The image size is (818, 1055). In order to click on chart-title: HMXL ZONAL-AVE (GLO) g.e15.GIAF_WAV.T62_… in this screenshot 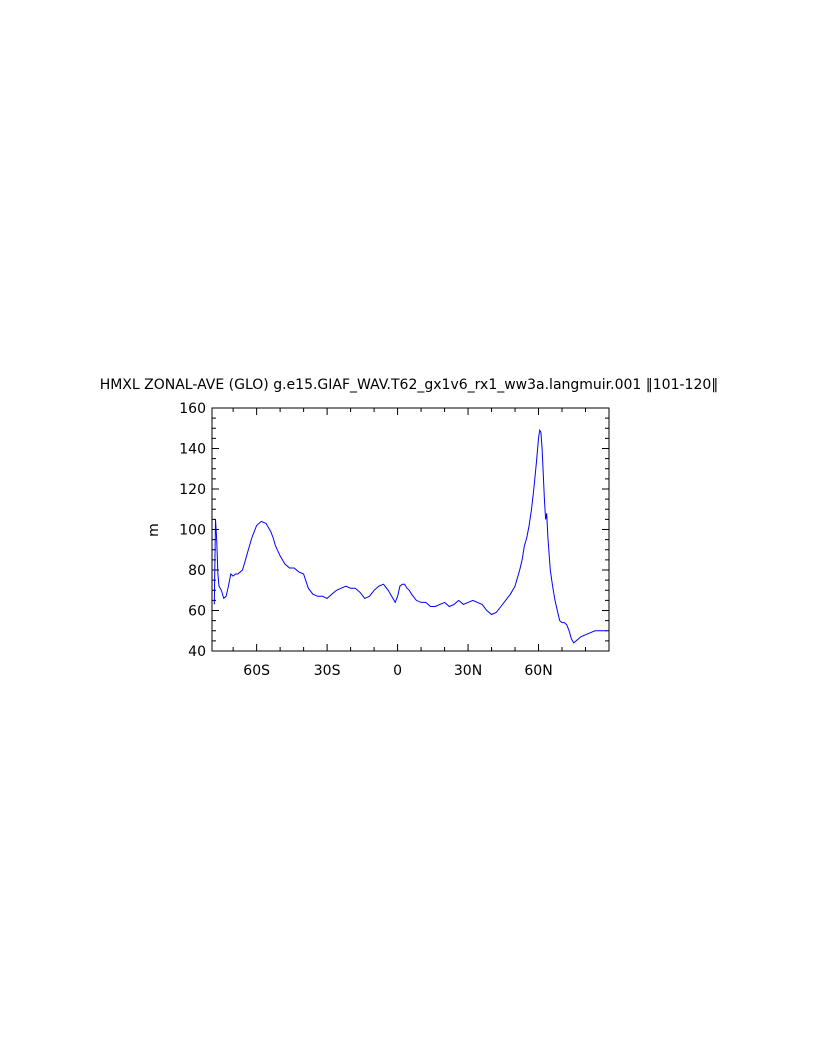, I will do `click(409, 385)`.